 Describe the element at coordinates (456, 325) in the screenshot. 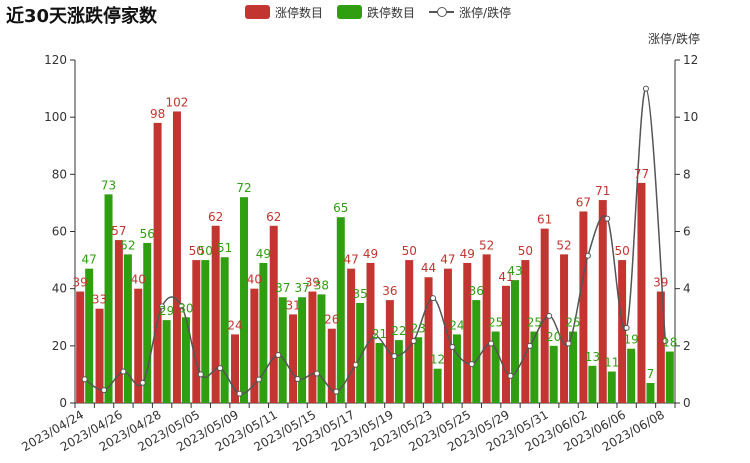

I see `bar-label-limit-down: 24` at that location.